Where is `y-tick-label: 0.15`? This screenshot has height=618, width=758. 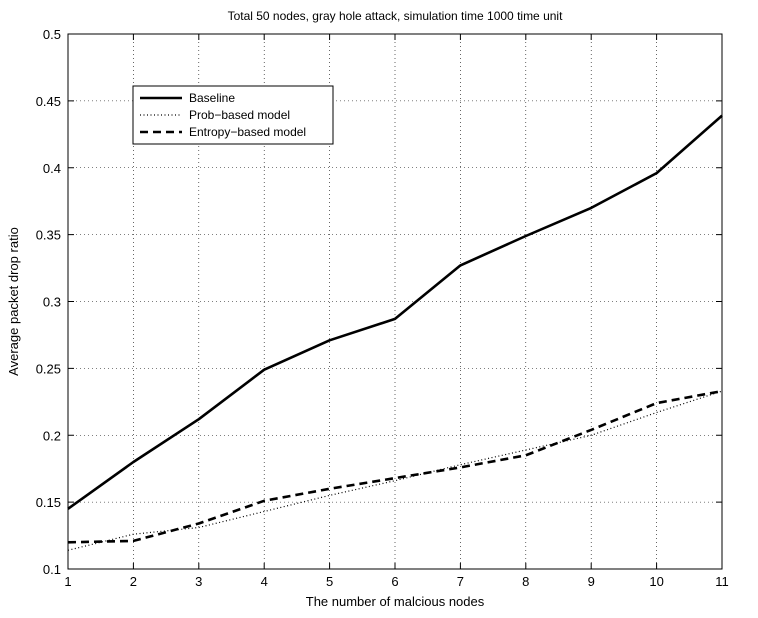
y-tick-label: 0.15 is located at coordinates (48, 502).